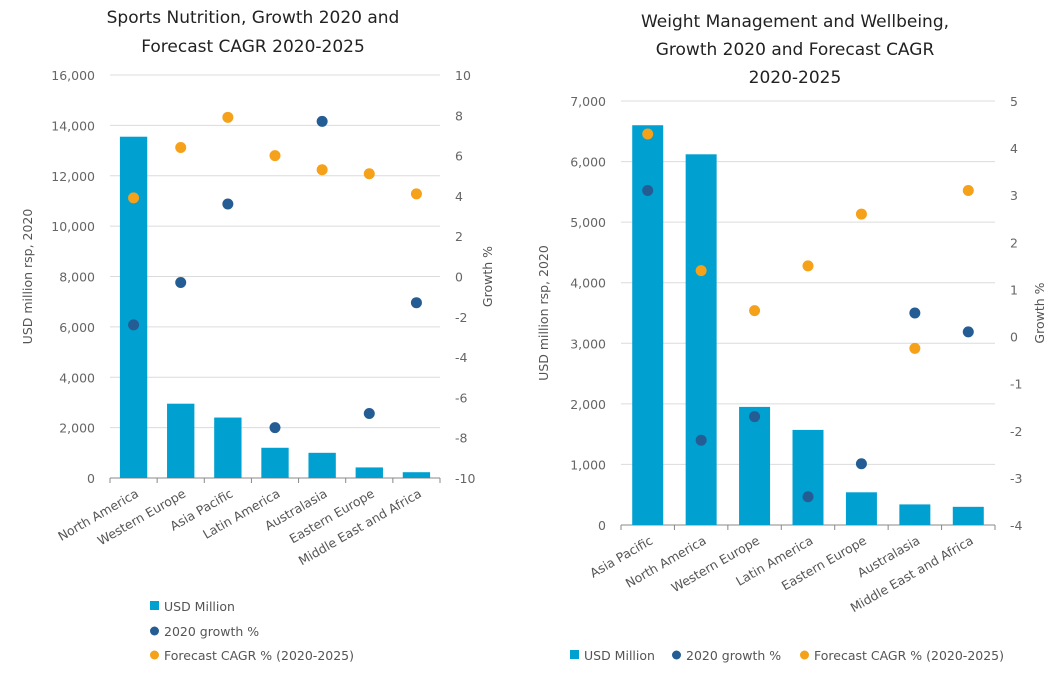  Describe the element at coordinates (253, 47) in the screenshot. I see `chart-title-line: Forecast CAGR 2020-2025` at that location.